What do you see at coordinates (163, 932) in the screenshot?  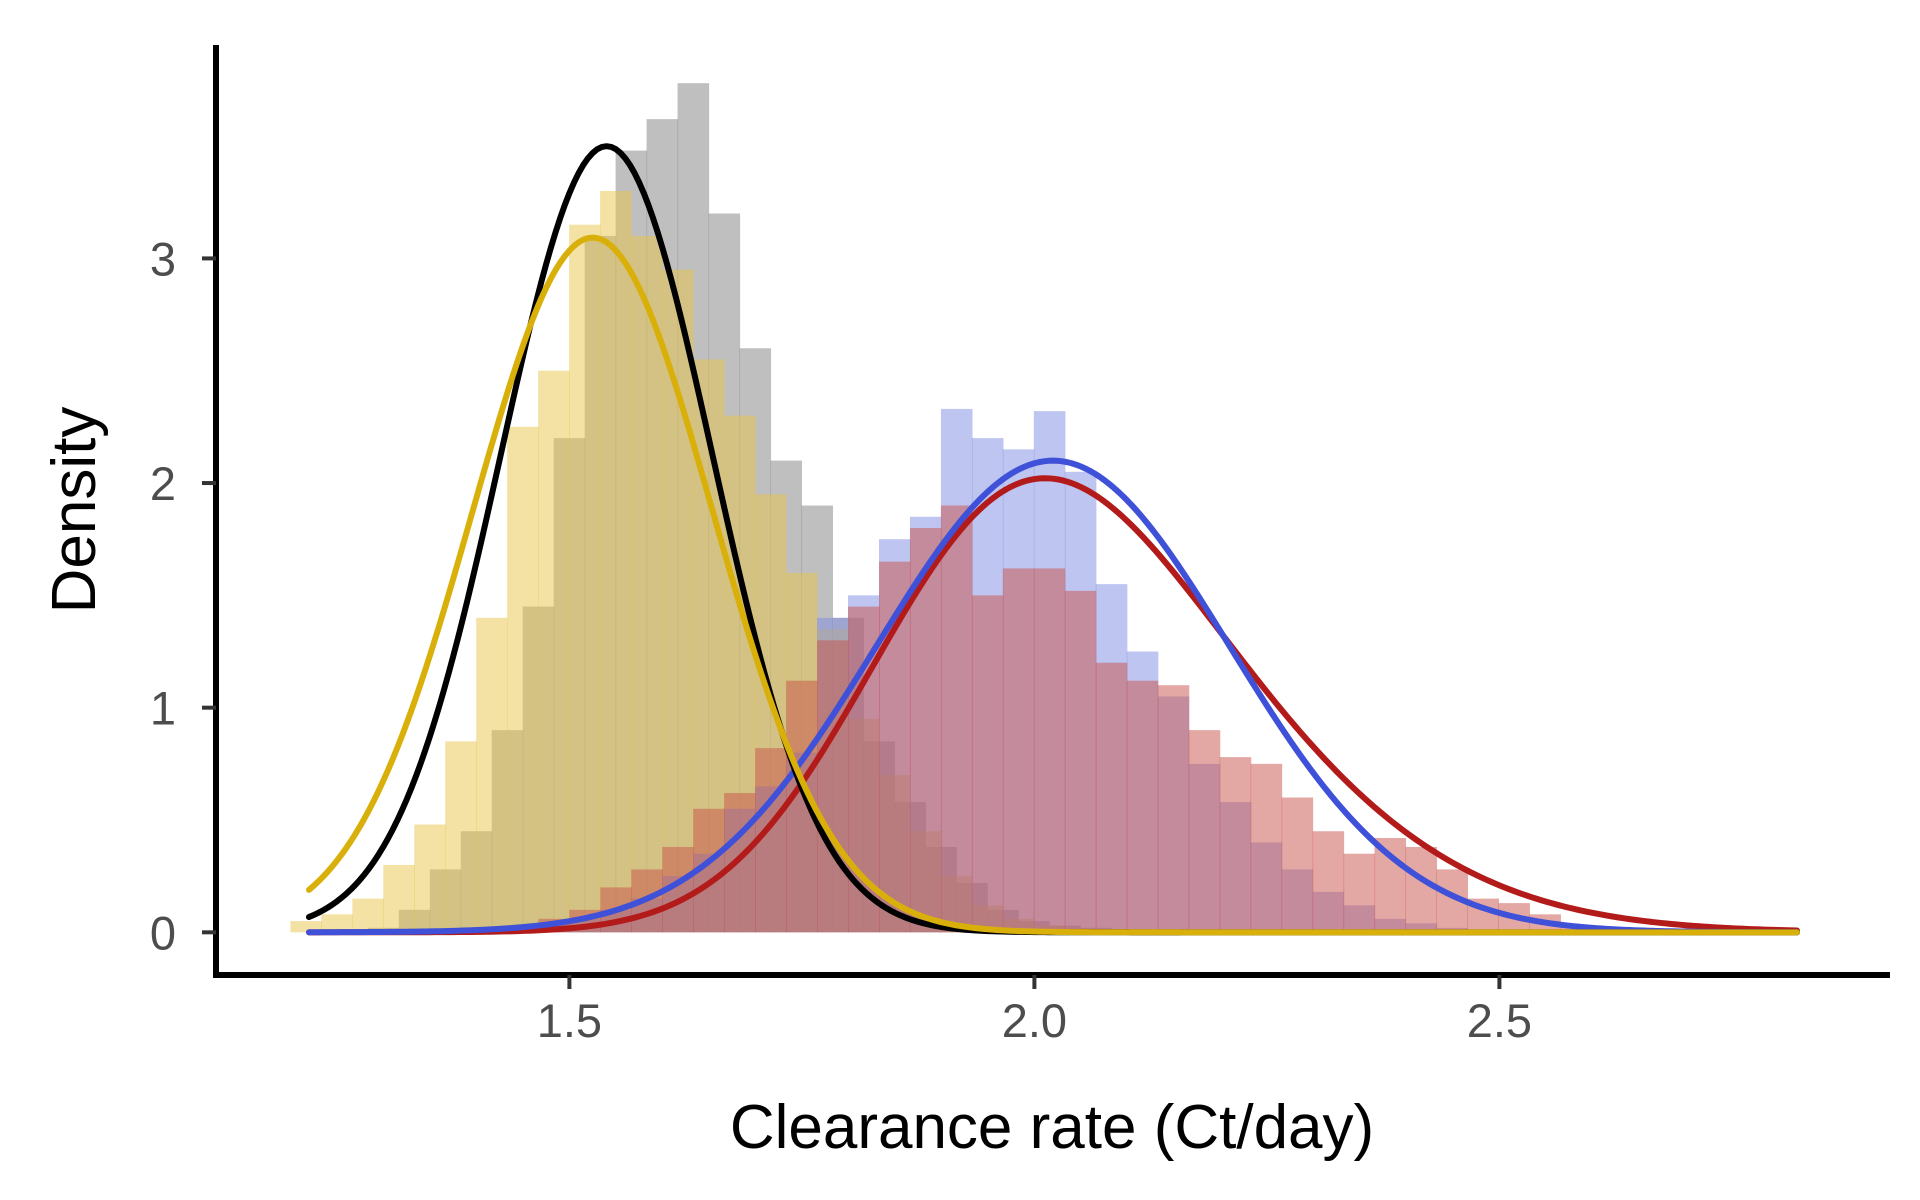 I see `y-tick-label: 0` at bounding box center [163, 932].